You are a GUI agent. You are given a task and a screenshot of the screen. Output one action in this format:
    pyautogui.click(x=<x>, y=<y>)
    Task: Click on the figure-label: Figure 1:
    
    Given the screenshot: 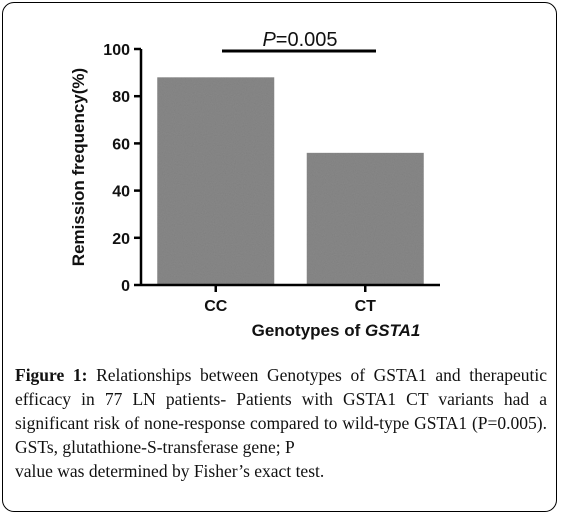 What is the action you would take?
    pyautogui.click(x=51, y=375)
    